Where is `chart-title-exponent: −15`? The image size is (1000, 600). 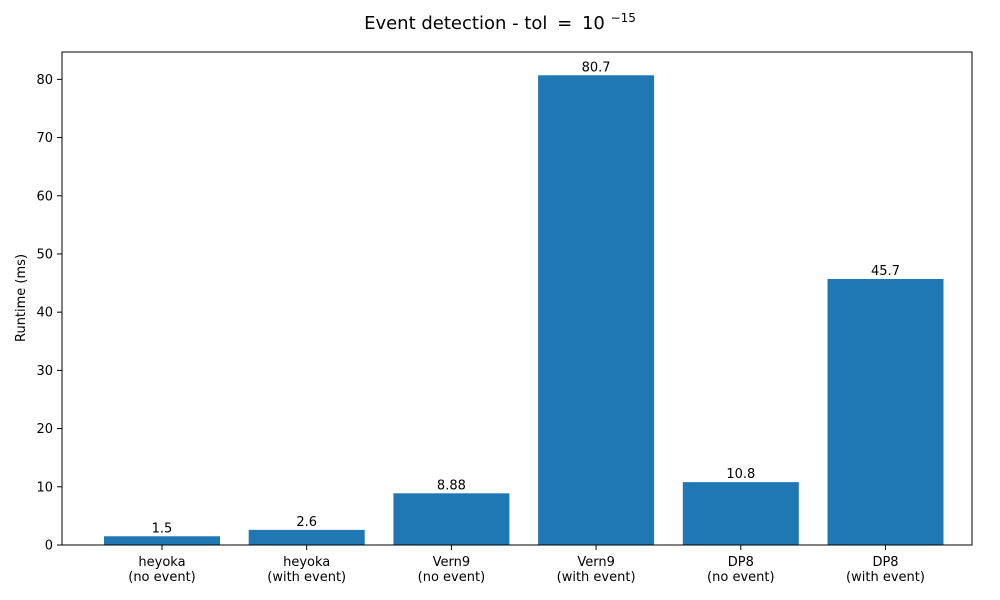 chart-title-exponent: −15 is located at coordinates (623, 18).